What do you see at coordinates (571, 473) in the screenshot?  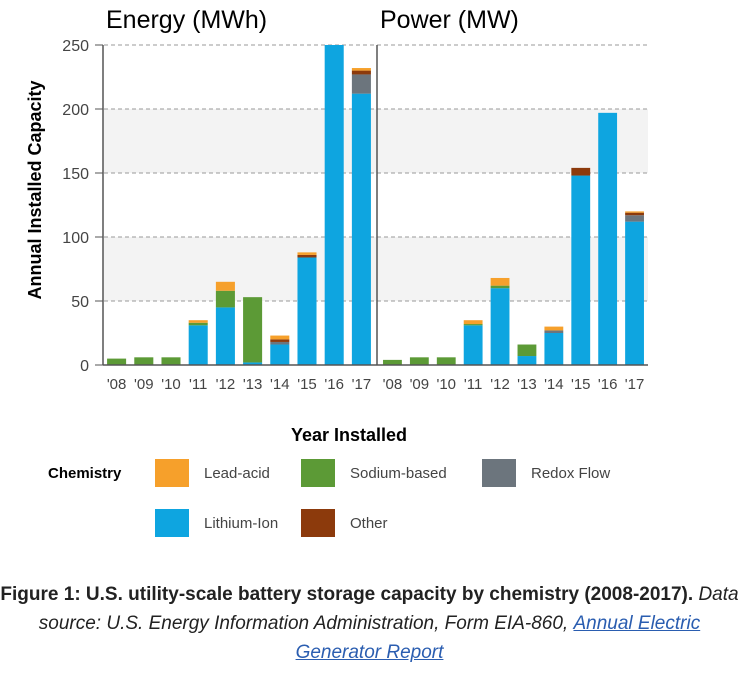 I see `legend-label: Redox Flow` at bounding box center [571, 473].